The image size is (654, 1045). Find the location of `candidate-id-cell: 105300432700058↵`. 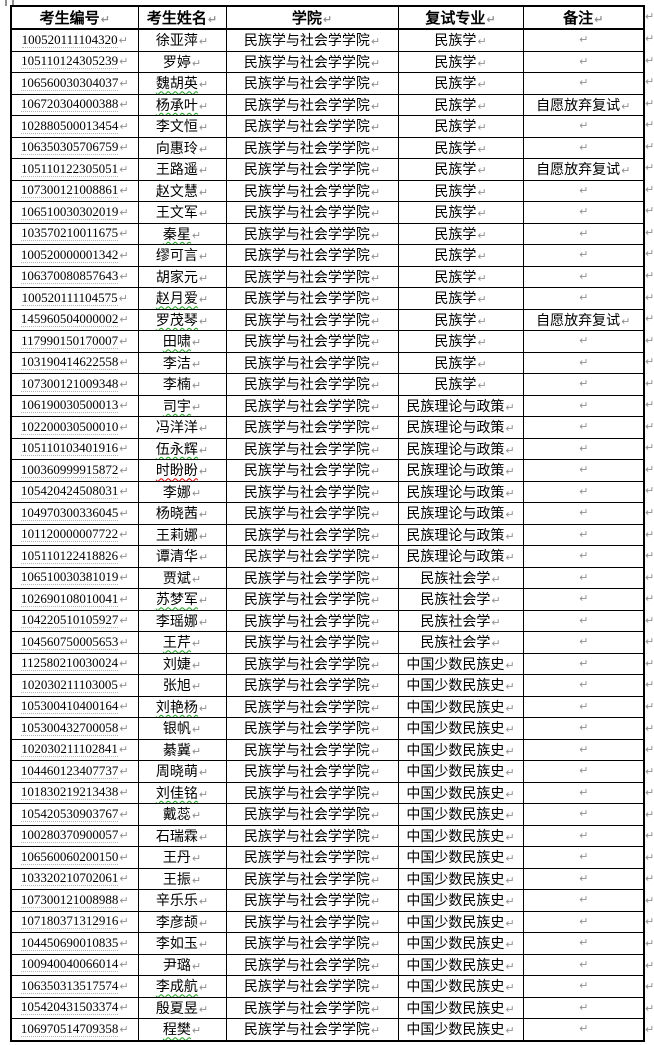

candidate-id-cell: 105300432700058↵ is located at coordinates (74, 728).